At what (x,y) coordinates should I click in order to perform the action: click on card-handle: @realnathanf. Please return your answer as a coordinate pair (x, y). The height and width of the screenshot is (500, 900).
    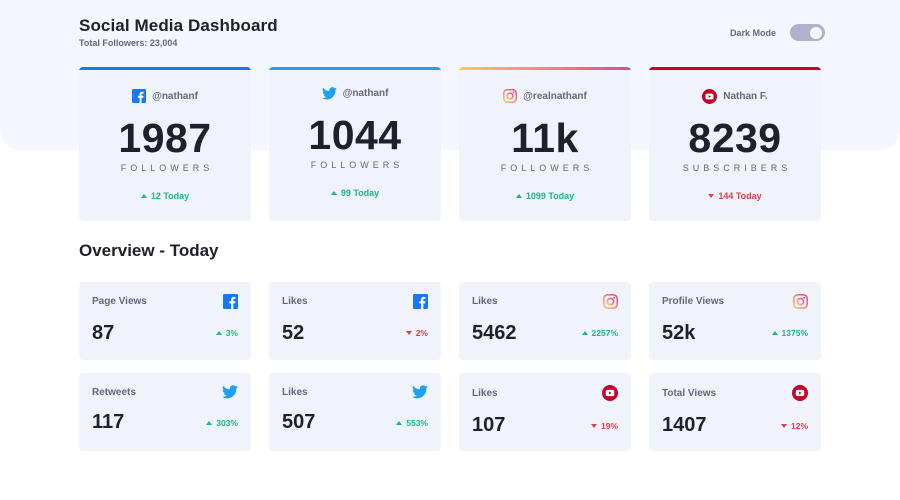
    Looking at the image, I should click on (545, 96).